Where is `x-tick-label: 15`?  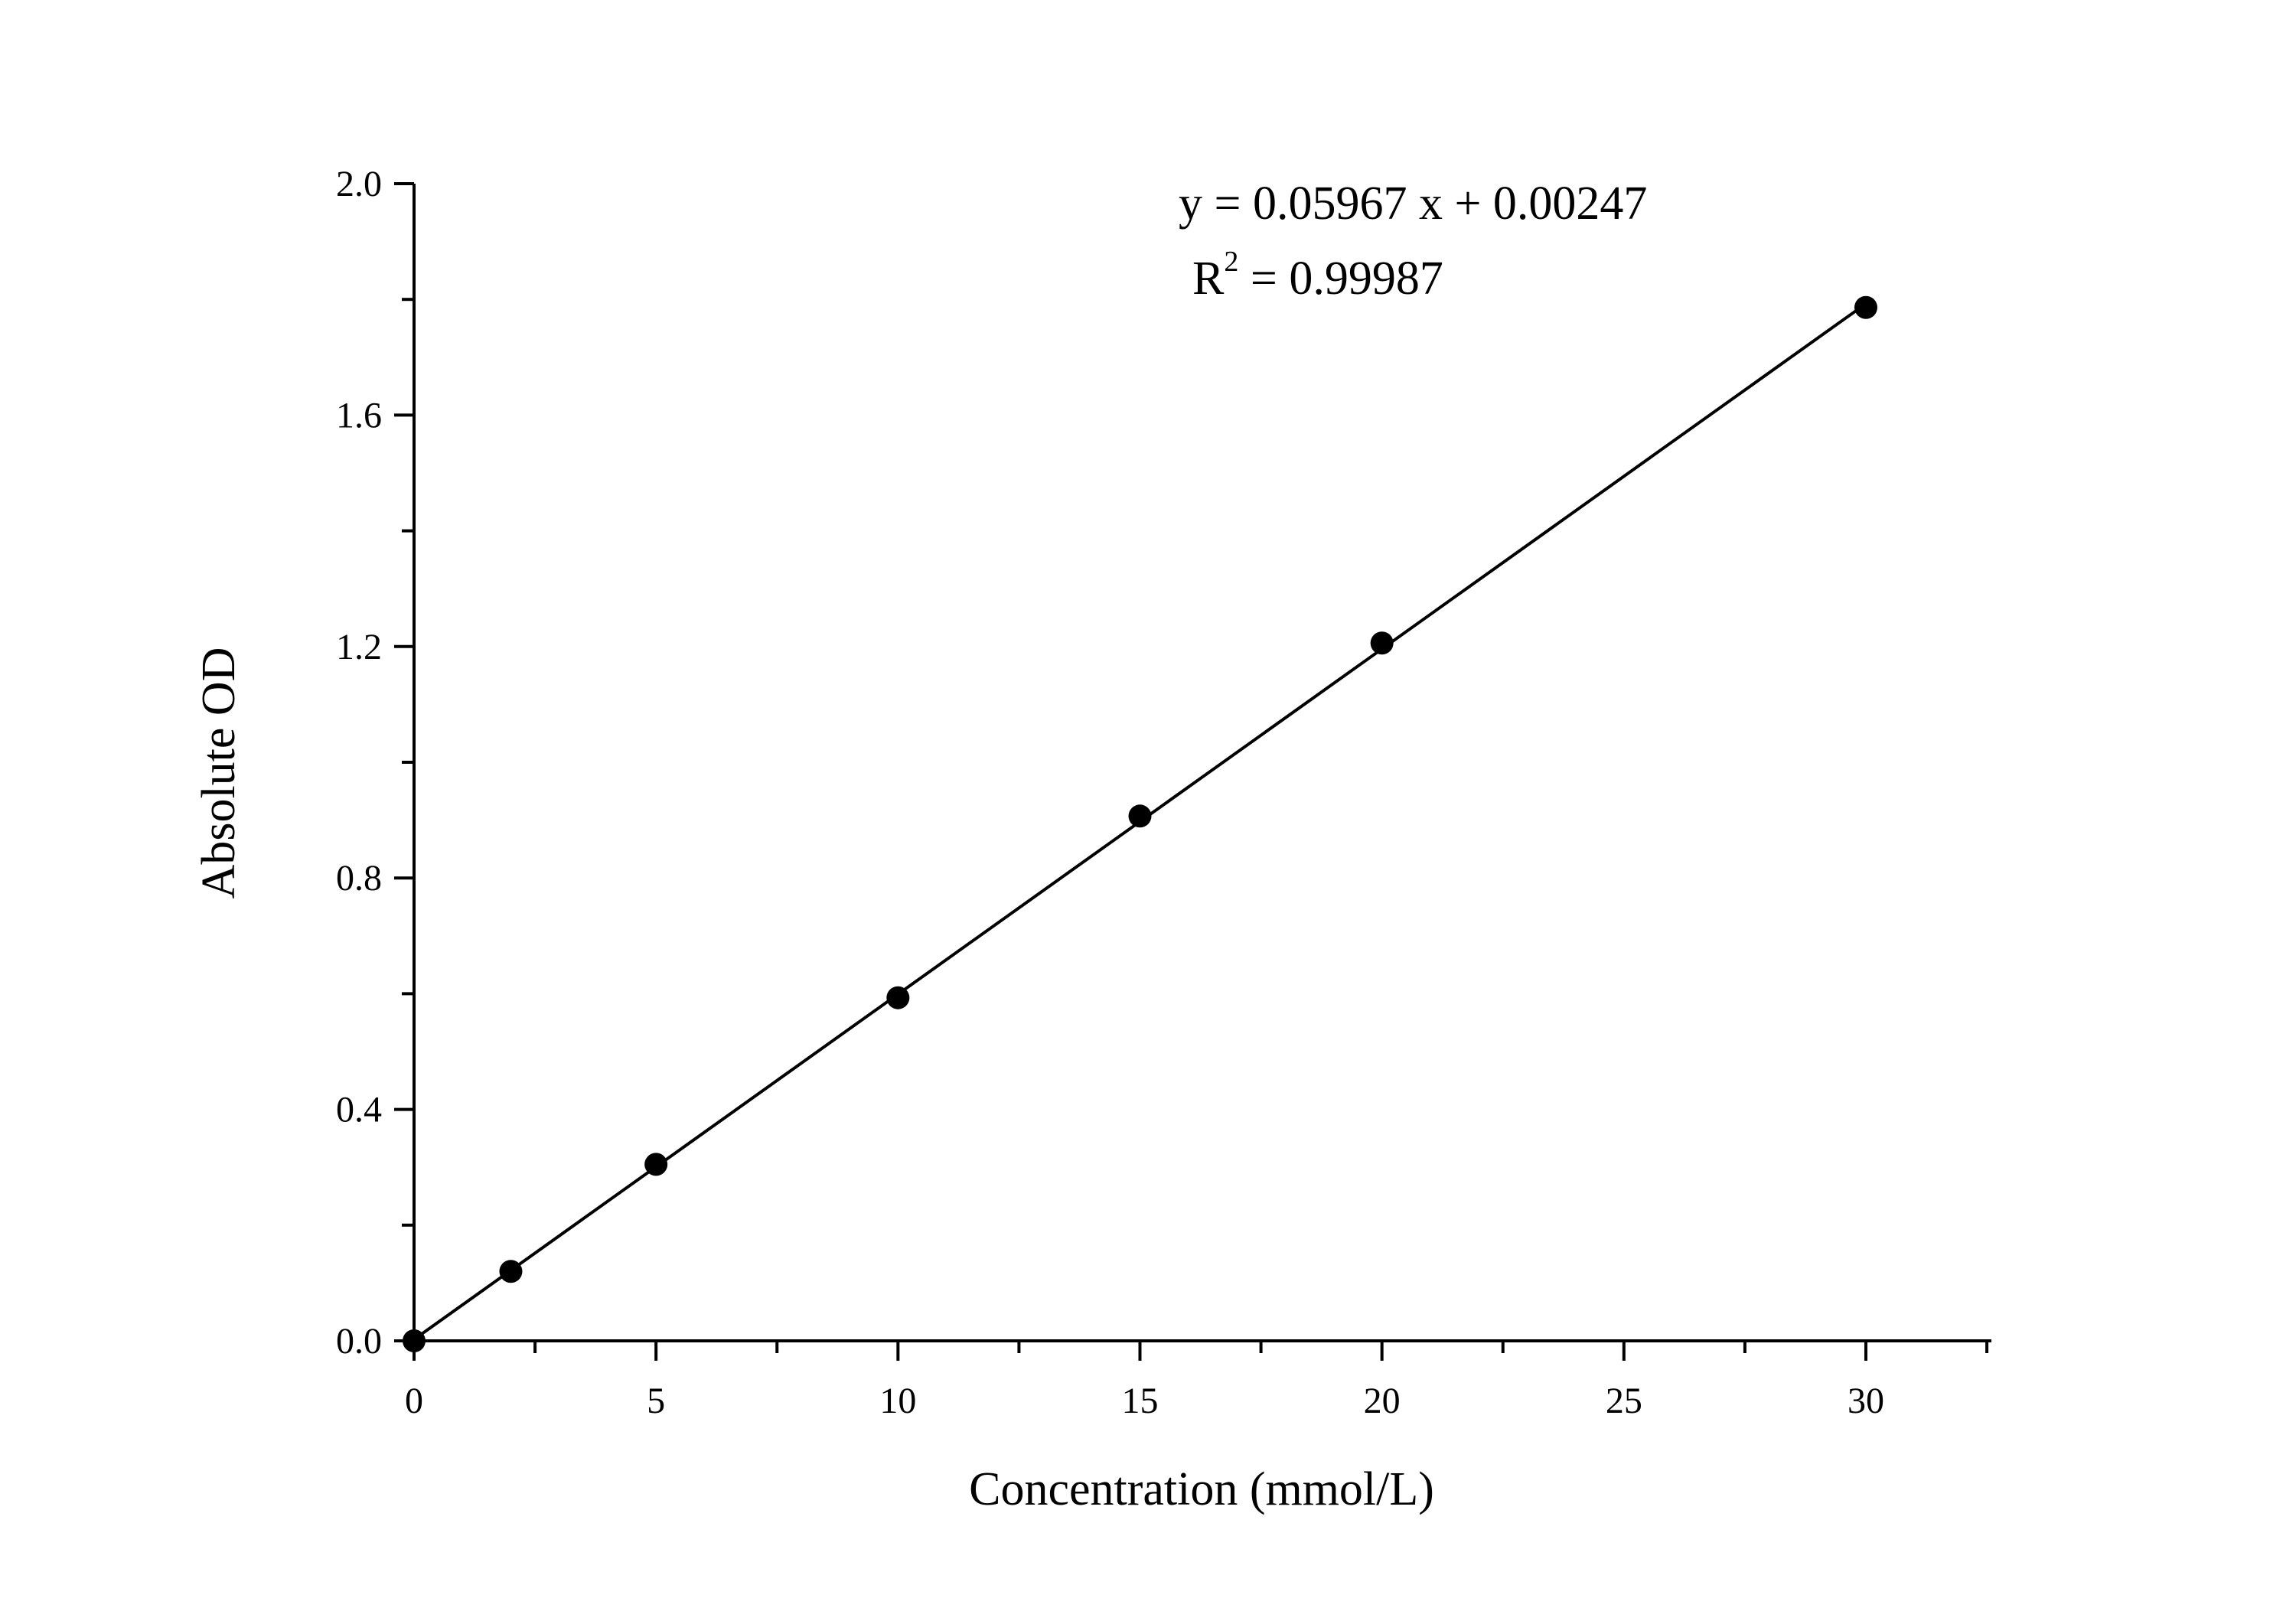 x-tick-label: 15 is located at coordinates (1140, 1401).